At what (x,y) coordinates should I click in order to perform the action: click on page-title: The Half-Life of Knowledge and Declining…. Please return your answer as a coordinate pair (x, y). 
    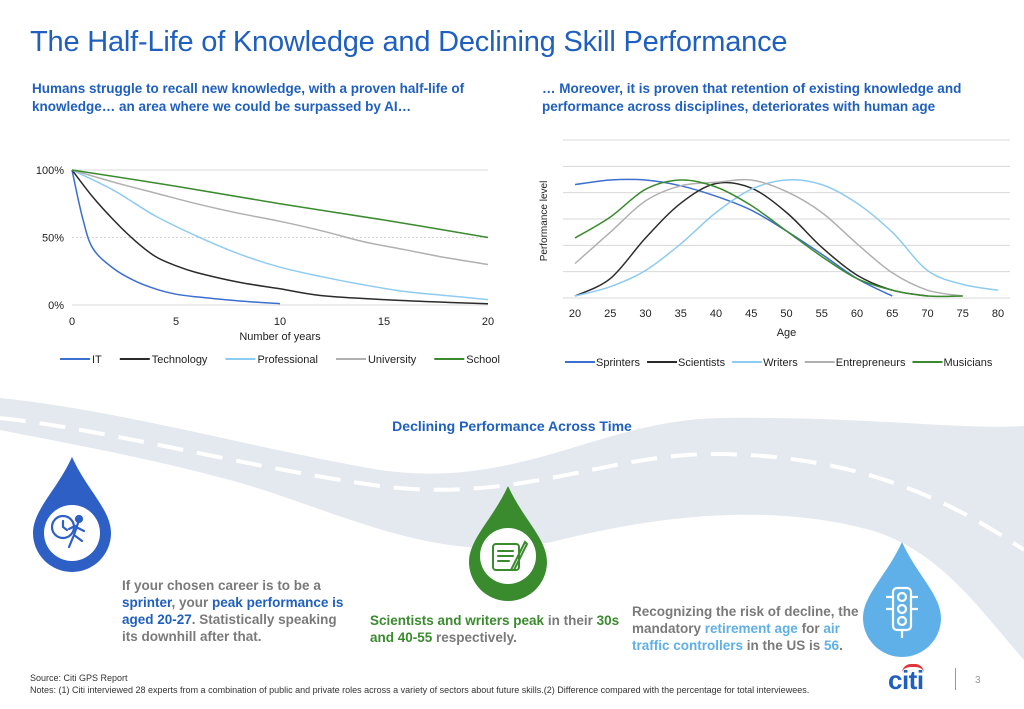
    Looking at the image, I should click on (409, 42).